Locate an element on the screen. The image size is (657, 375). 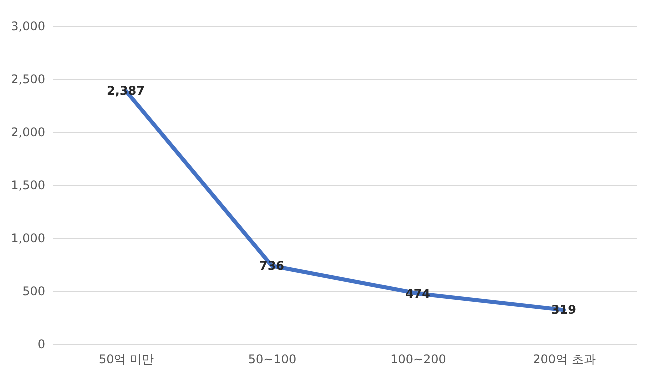
x-tick-label: 50억 미만 is located at coordinates (126, 359).